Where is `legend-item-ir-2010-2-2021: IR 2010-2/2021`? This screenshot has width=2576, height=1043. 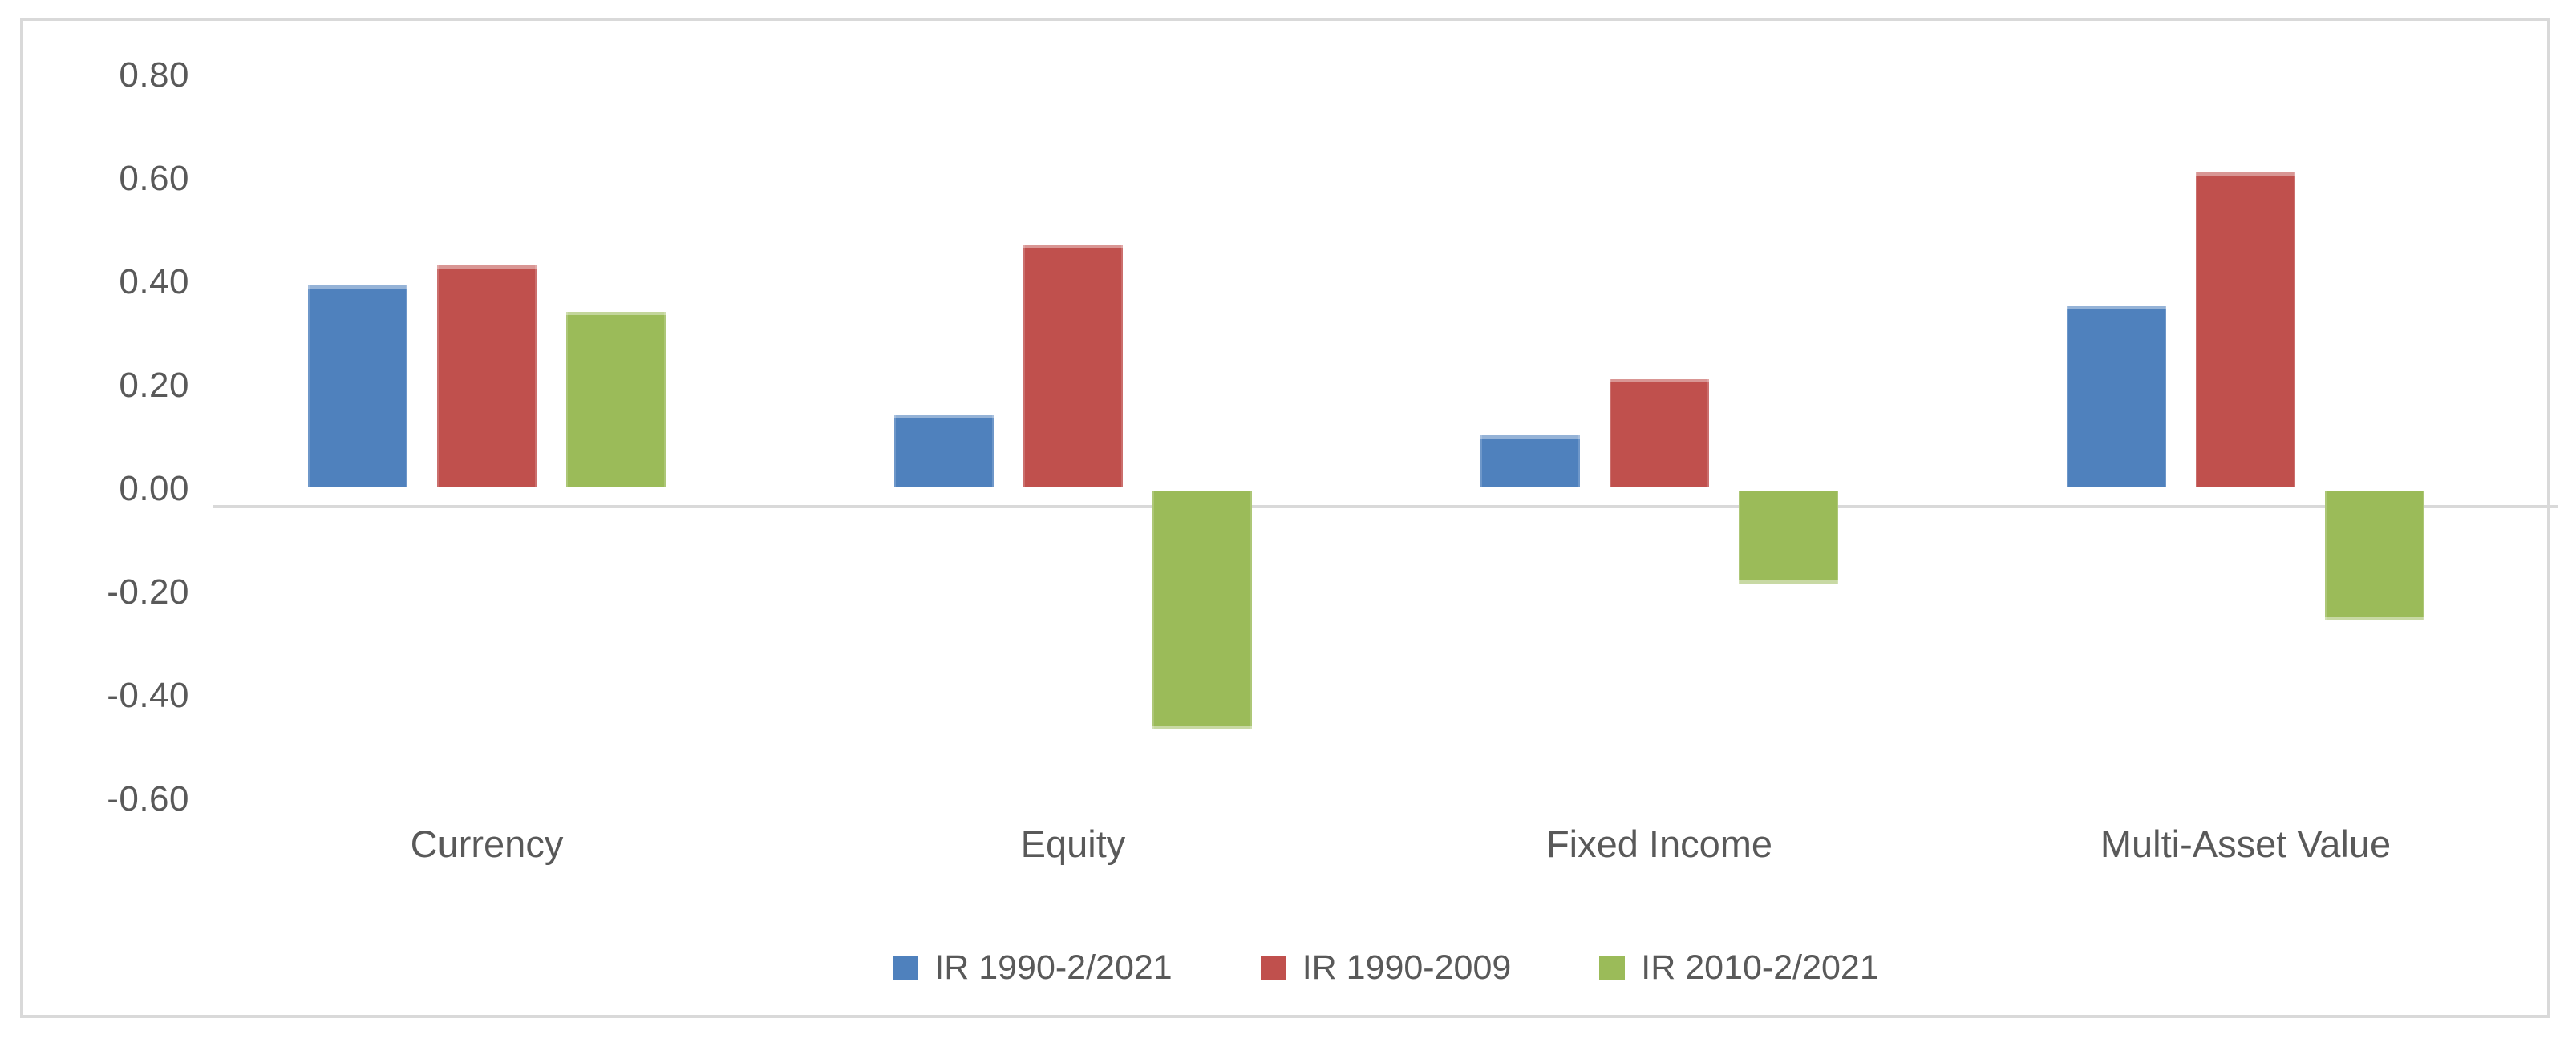 legend-item-ir-2010-2-2021: IR 2010-2/2021 is located at coordinates (1739, 968).